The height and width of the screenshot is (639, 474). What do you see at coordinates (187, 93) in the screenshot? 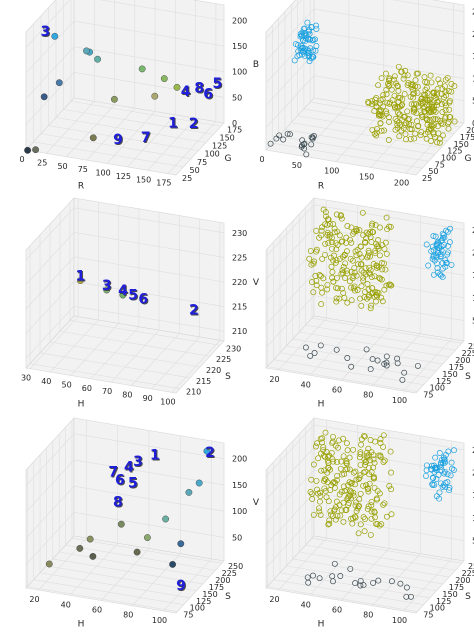
I see `data-label-shadow: 4` at bounding box center [187, 93].